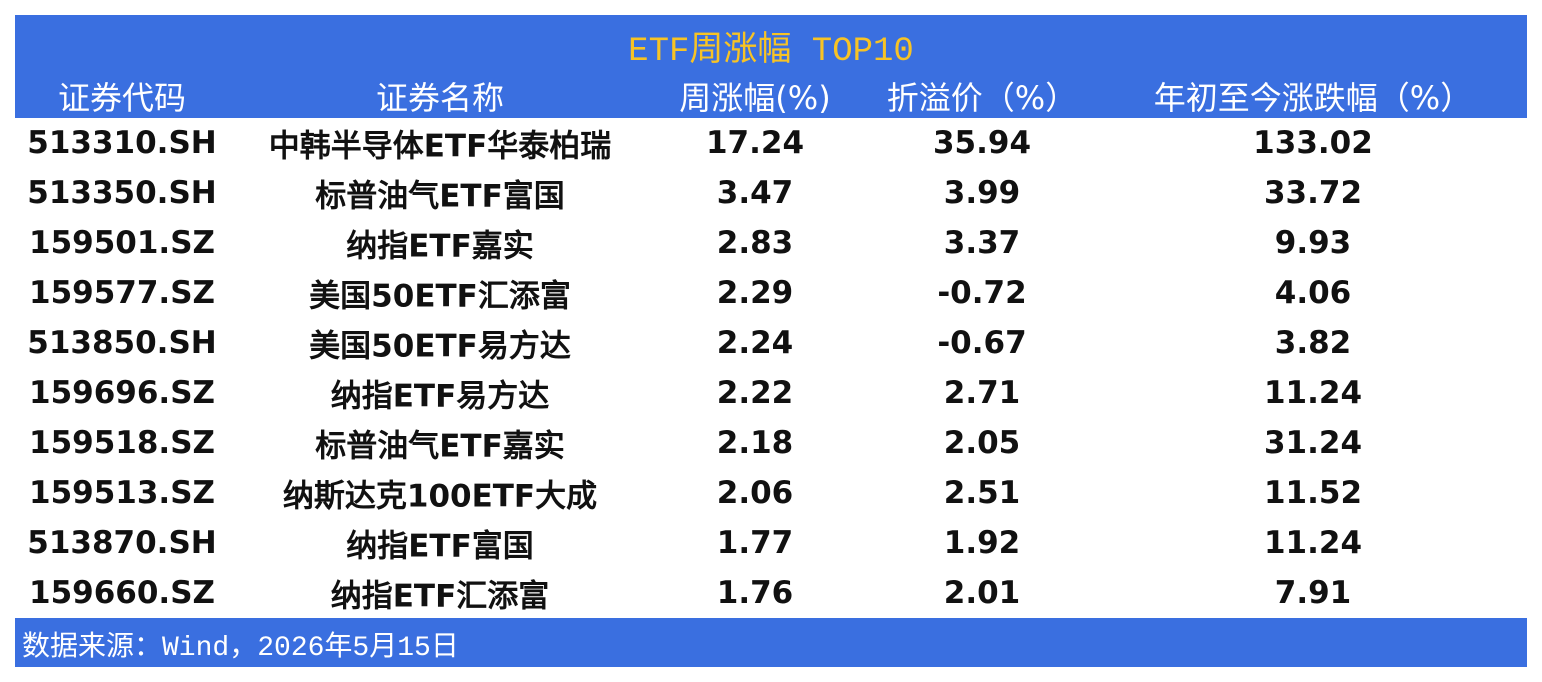  What do you see at coordinates (122, 593) in the screenshot?
I see `table-cell: 159660.SZ` at bounding box center [122, 593].